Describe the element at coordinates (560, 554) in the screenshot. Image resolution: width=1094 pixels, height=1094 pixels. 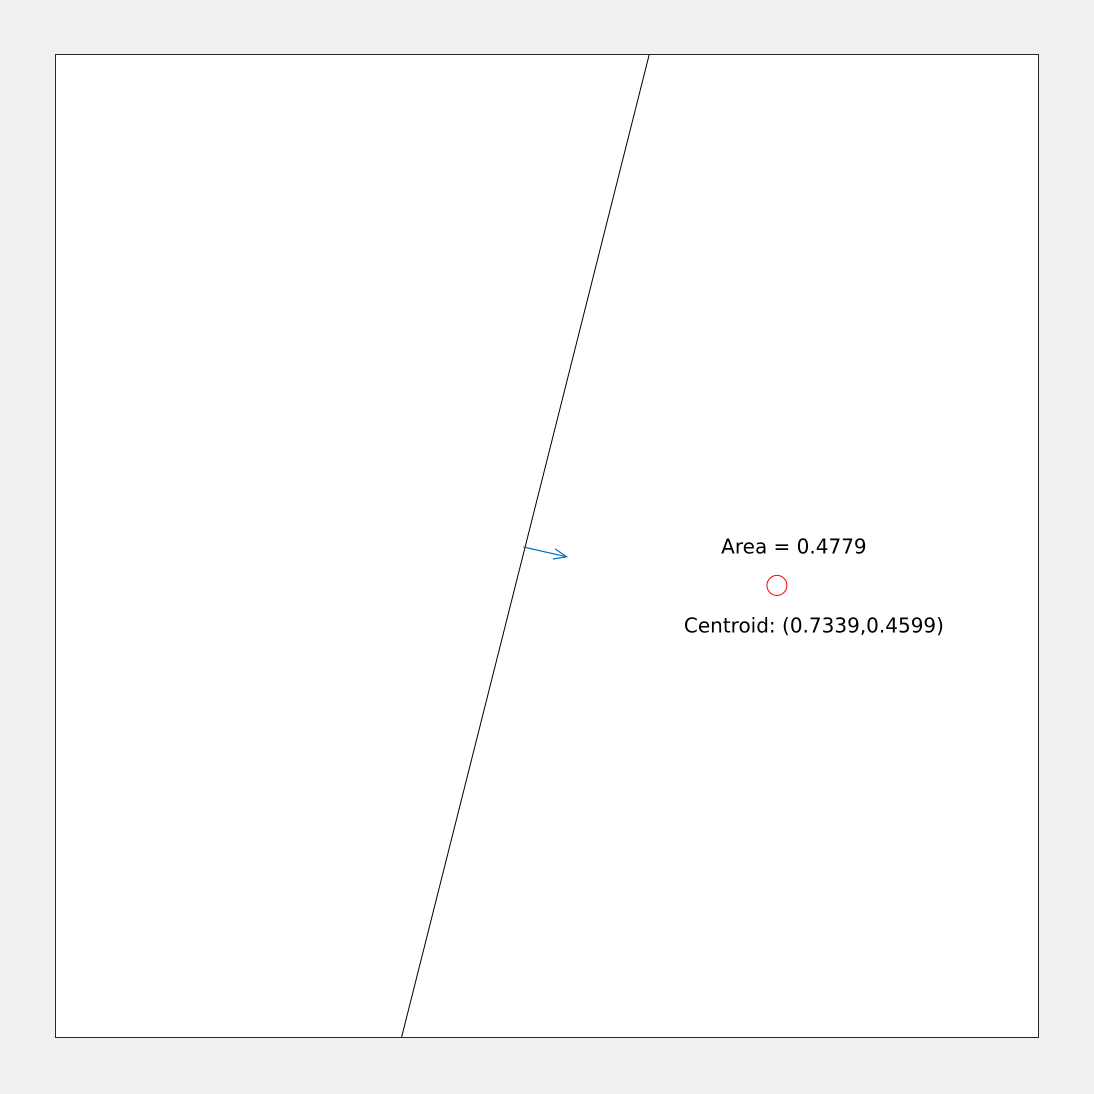
I see `normal-arrow-head` at that location.